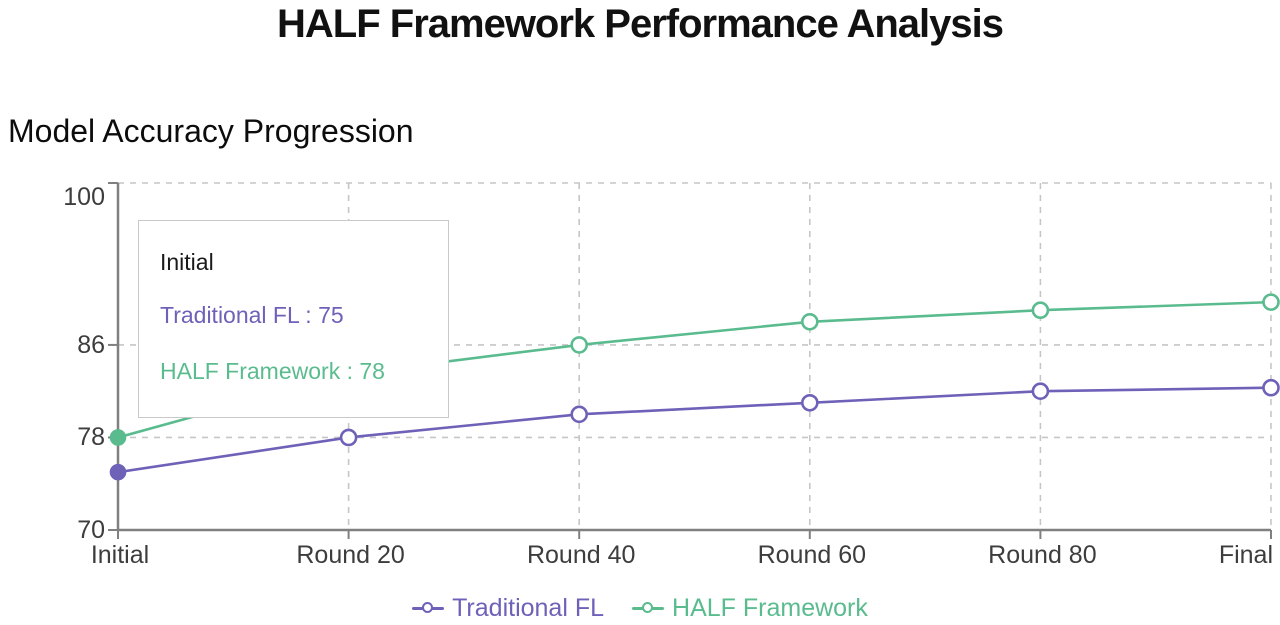 This screenshot has width=1280, height=625. I want to click on chart-legend: Traditional FL HALF Framework, so click(640, 608).